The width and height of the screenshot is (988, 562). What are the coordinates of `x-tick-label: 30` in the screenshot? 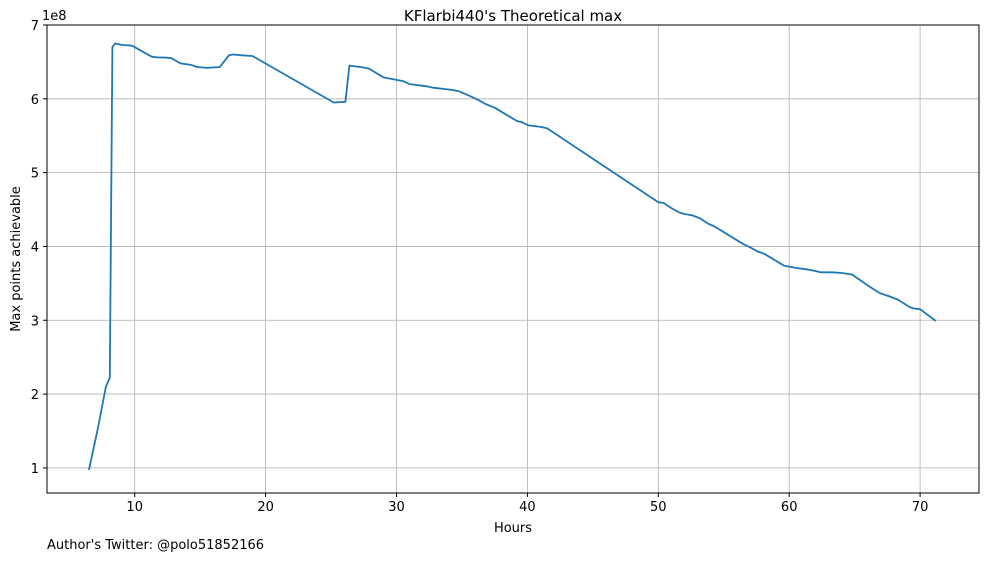 It's located at (396, 507).